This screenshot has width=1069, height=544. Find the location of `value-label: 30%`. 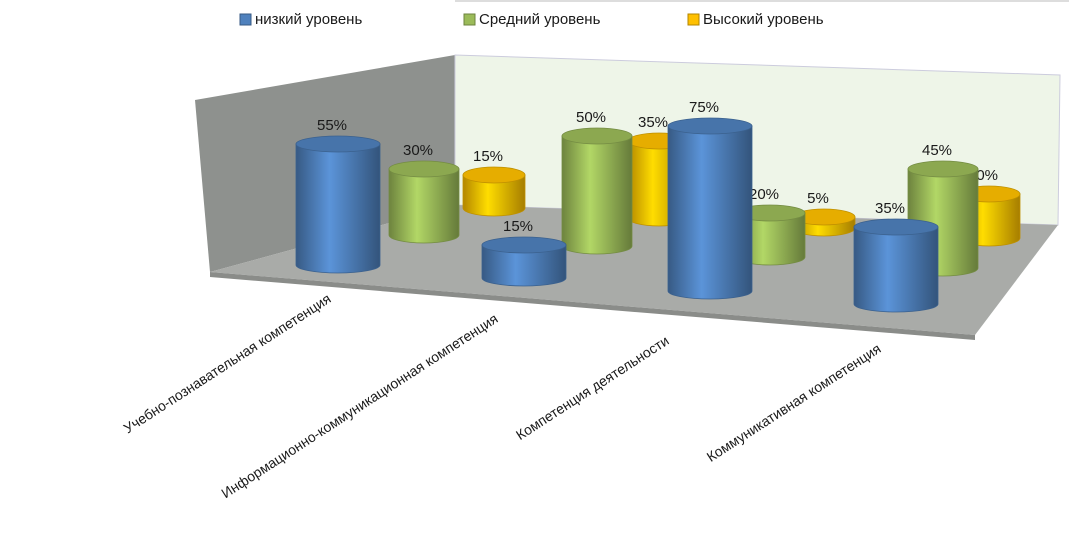

value-label: 30% is located at coordinates (418, 150).